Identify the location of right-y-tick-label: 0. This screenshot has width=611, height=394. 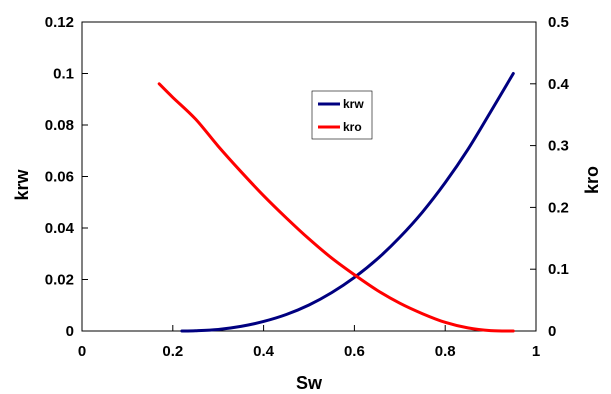
(552, 331).